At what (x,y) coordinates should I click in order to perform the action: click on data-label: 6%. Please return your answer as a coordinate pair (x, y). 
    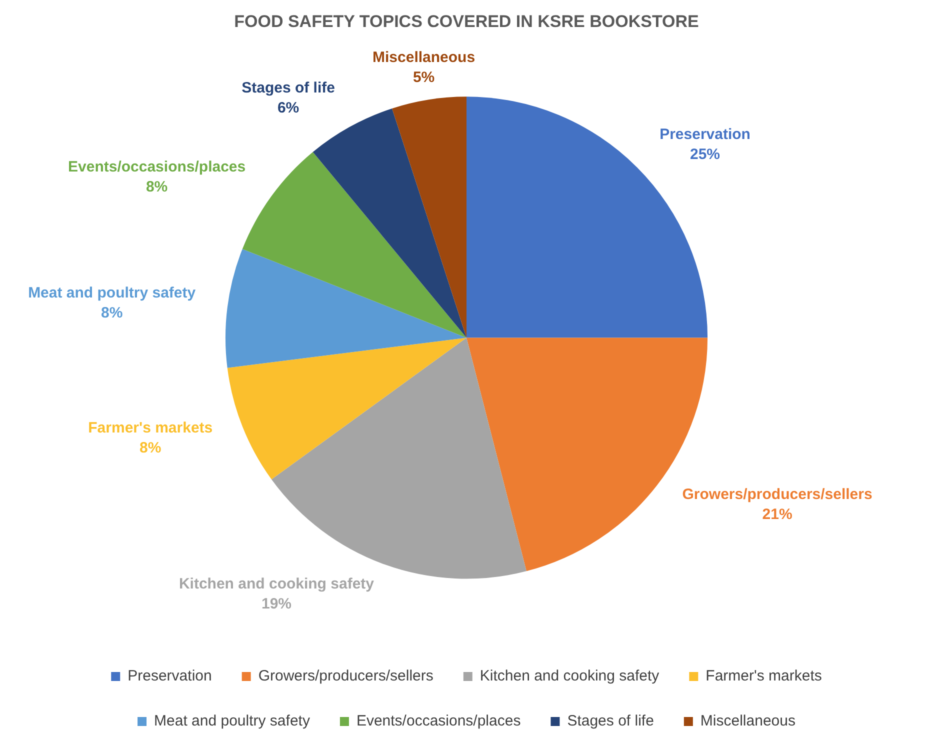
    Looking at the image, I should click on (288, 108).